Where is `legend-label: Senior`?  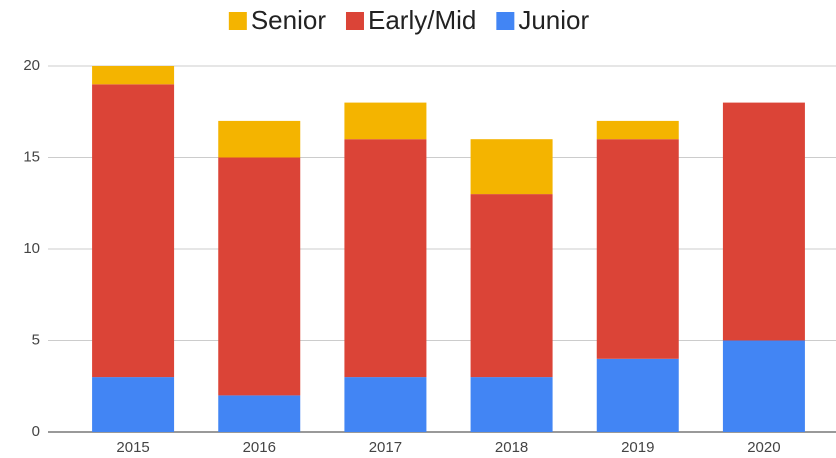
legend-label: Senior is located at coordinates (288, 20).